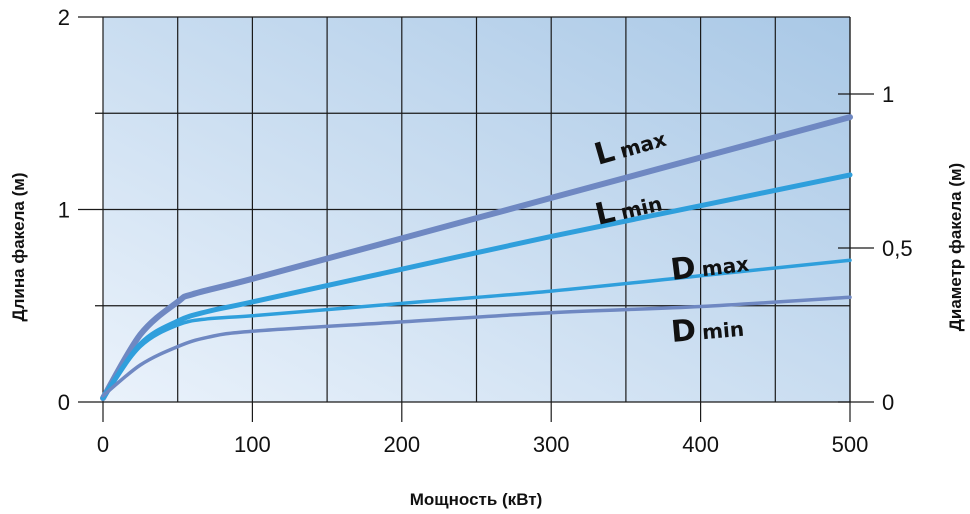  I want to click on y-axis-title-right: Диаметр факела (м), so click(955, 247).